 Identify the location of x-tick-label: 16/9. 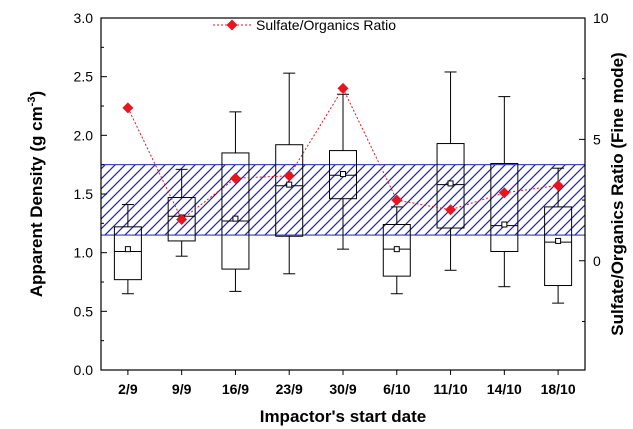
(235, 389).